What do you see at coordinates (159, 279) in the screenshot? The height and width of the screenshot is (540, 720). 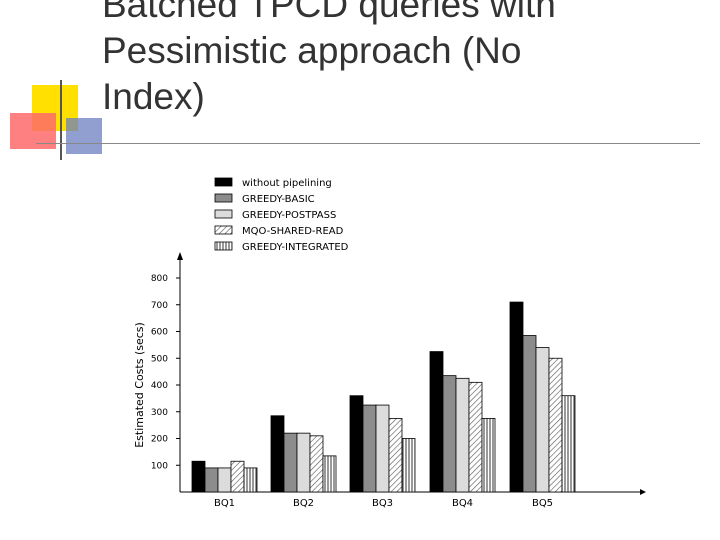 I see `y-tick-label: 800` at bounding box center [159, 279].